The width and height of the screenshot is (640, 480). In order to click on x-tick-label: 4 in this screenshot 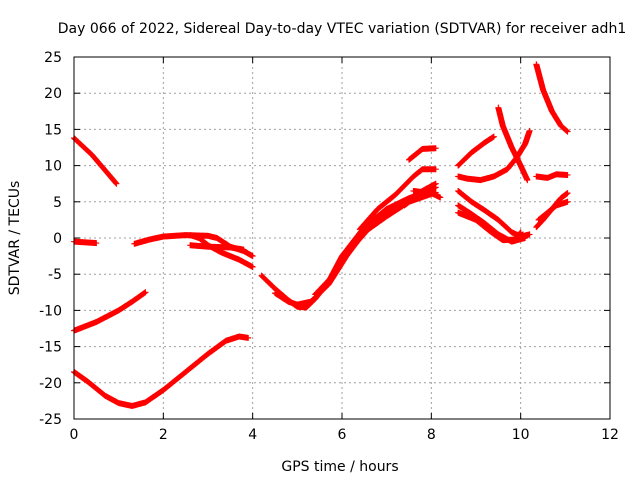, I will do `click(252, 435)`.